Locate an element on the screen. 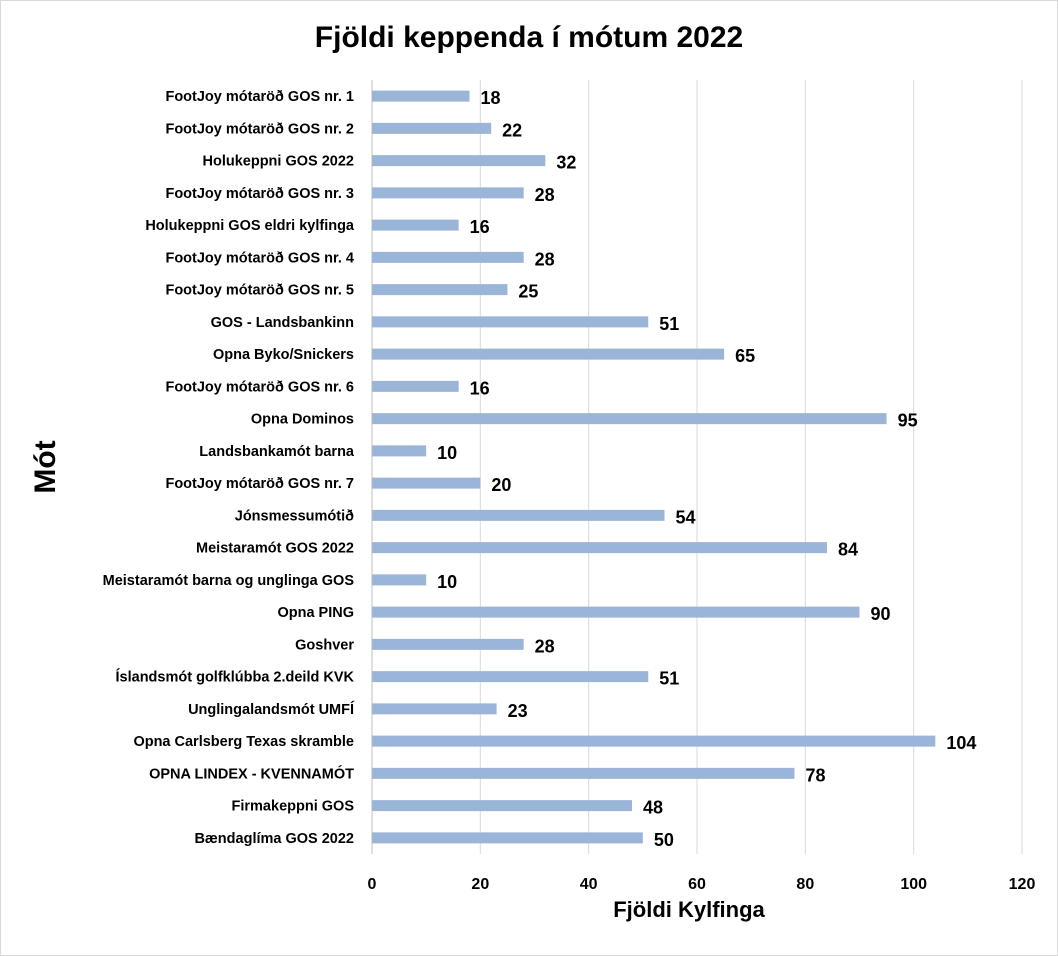 The height and width of the screenshot is (956, 1058). data-label: 18 is located at coordinates (491, 98).